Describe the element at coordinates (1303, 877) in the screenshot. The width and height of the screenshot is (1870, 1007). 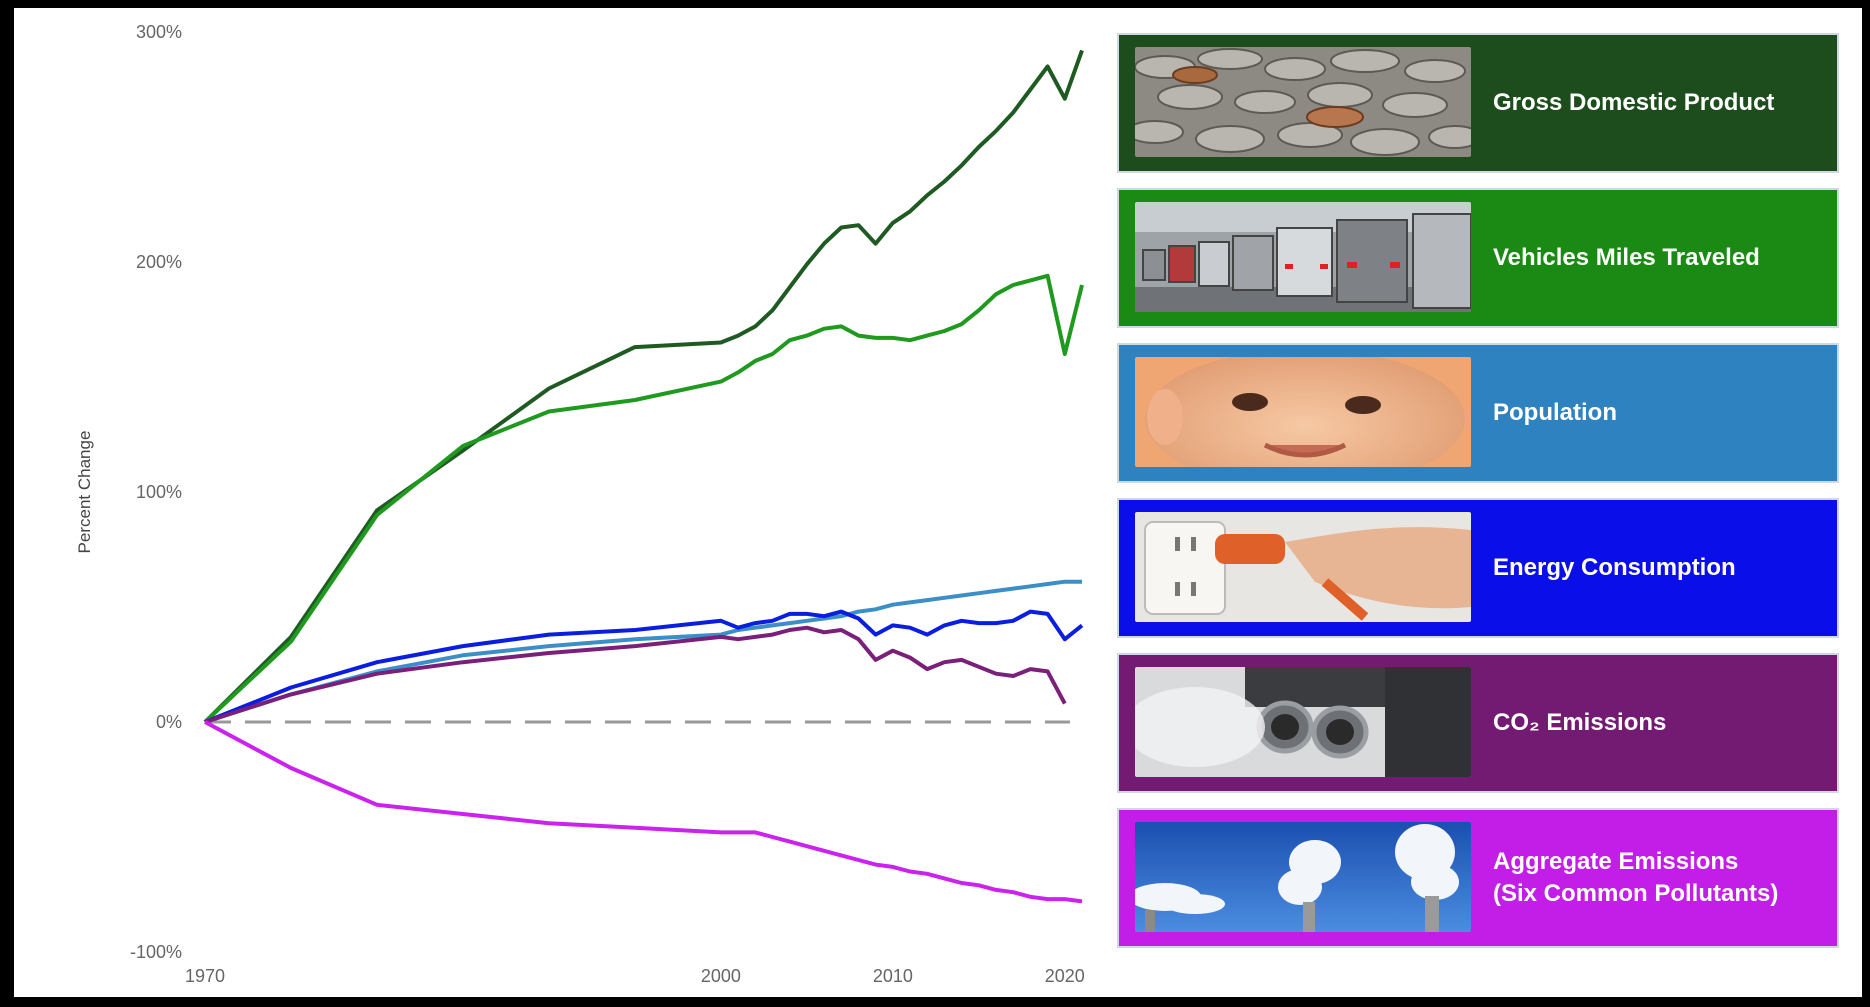
I see `smokestacks-photo` at that location.